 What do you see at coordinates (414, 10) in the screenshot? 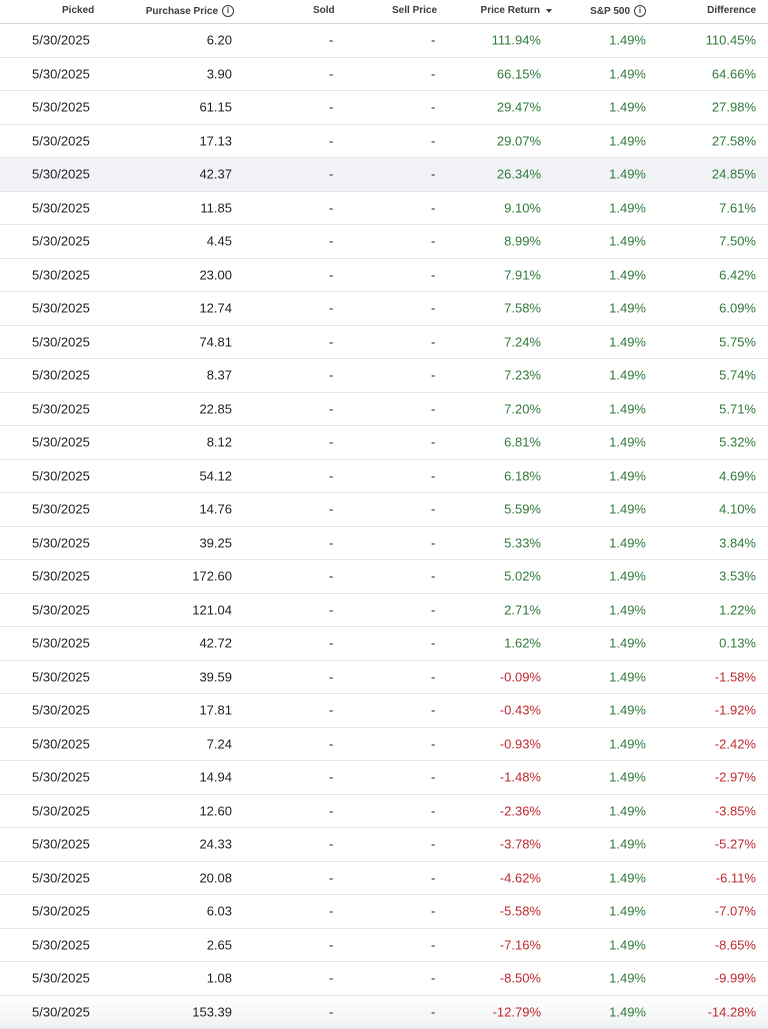
I see `column-header-sell-price: Sell Price` at bounding box center [414, 10].